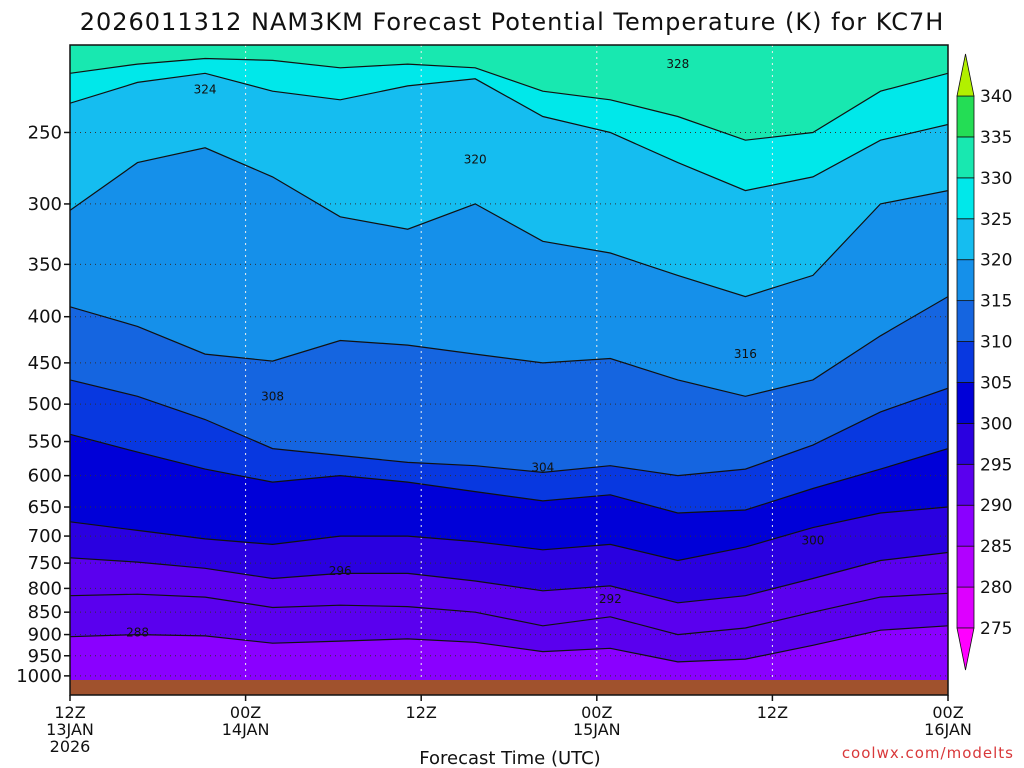 This screenshot has width=1024, height=768. What do you see at coordinates (509, 687) in the screenshot?
I see `ground-surface` at bounding box center [509, 687].